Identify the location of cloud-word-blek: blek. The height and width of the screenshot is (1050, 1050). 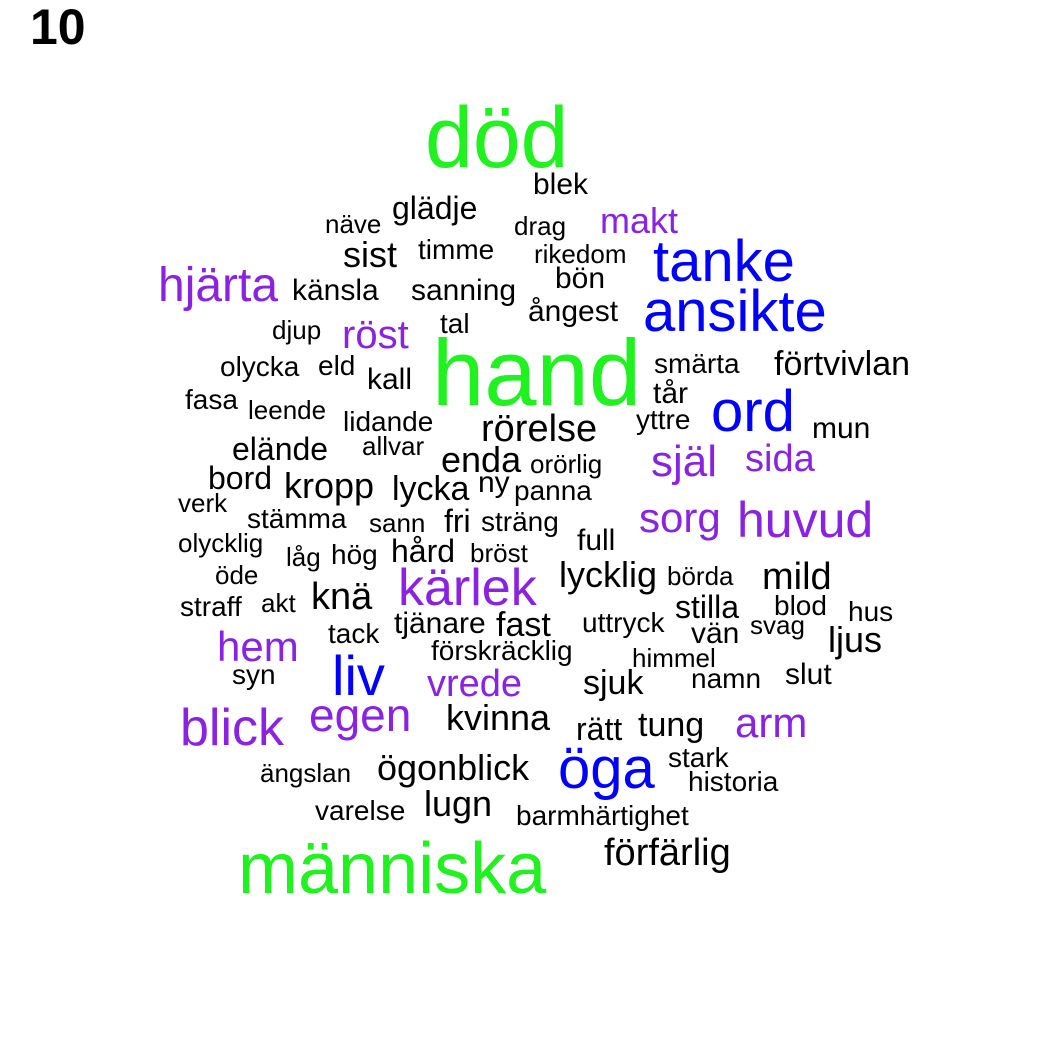
(561, 184).